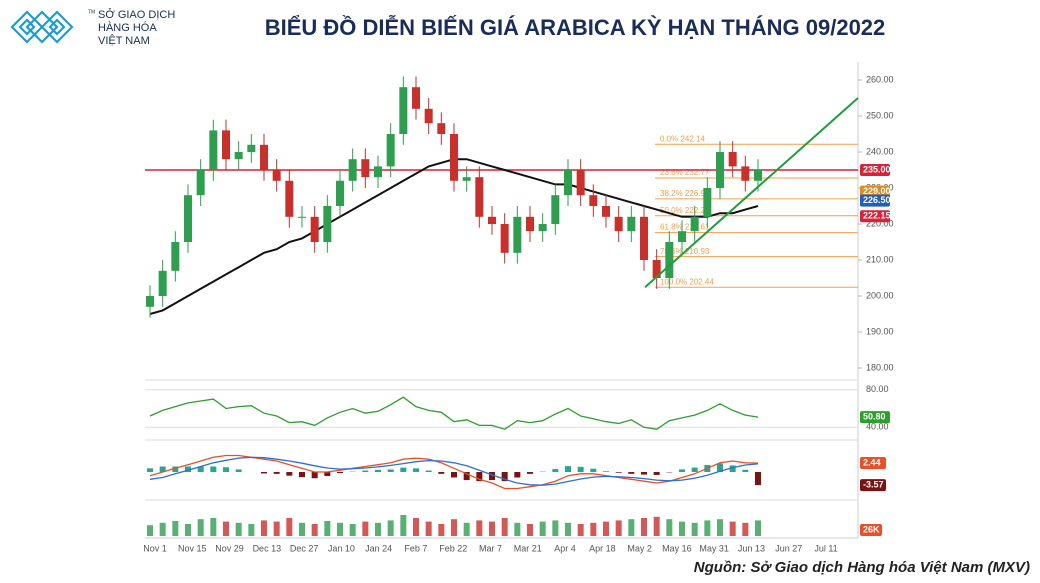 This screenshot has width=1040, height=583. Describe the element at coordinates (127, 27) in the screenshot. I see `logo-text: HÀNG HÓA` at that location.